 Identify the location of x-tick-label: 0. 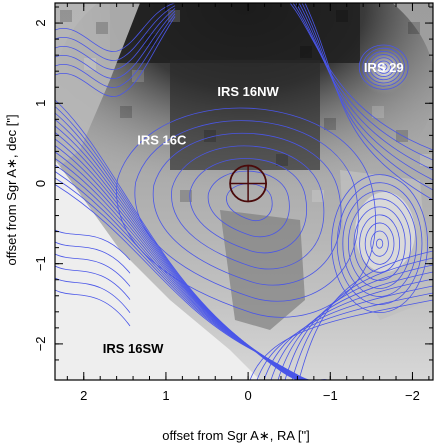
(247, 395).